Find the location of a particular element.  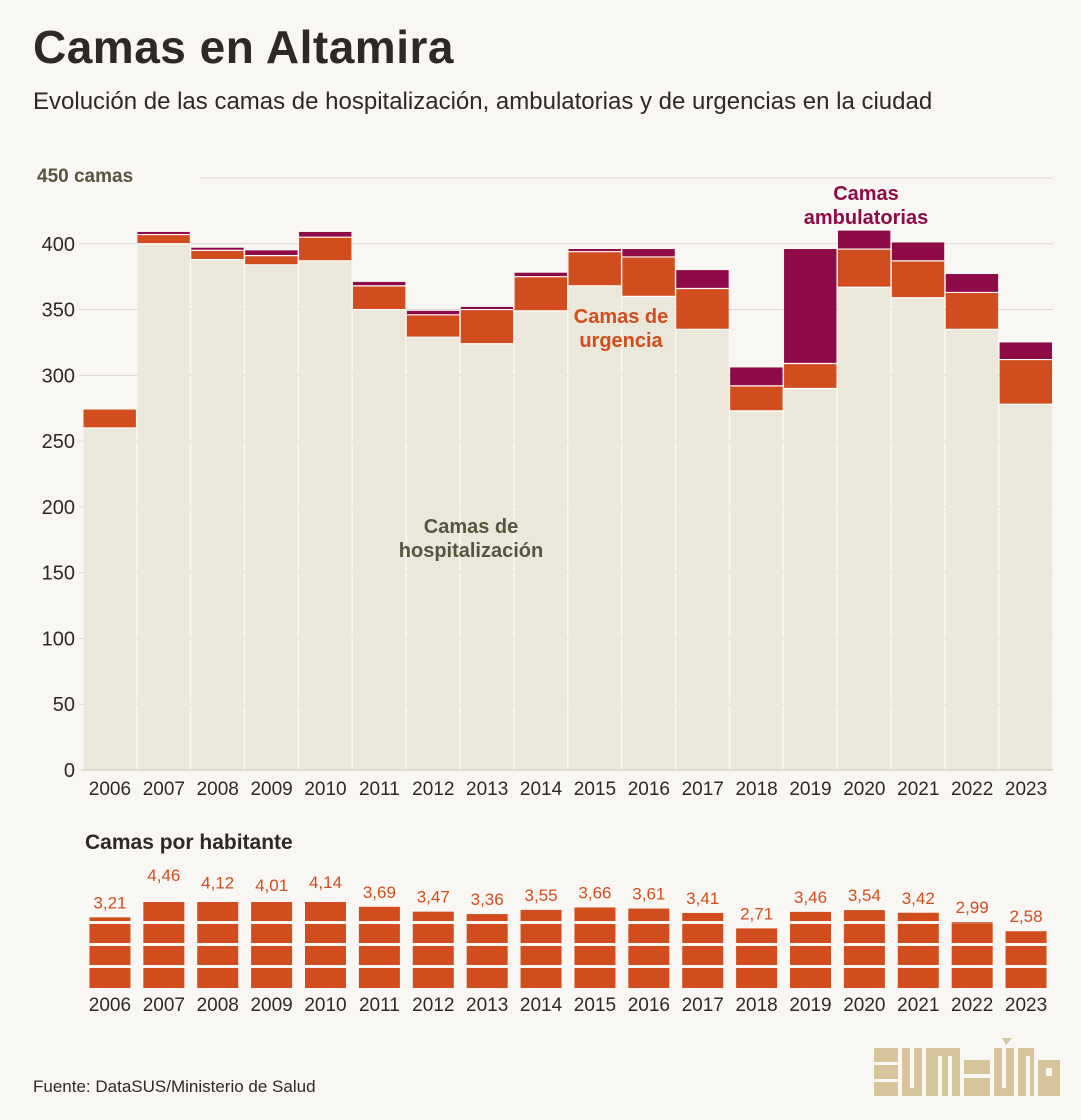

x-tick-label: 2015 is located at coordinates (595, 789).